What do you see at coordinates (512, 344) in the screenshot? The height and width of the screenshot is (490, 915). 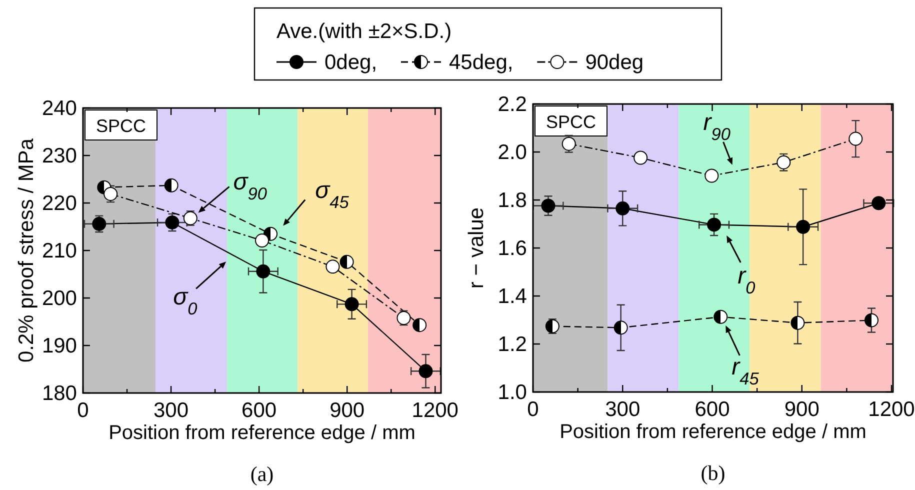 I see `y-tick-label: 1.2` at bounding box center [512, 344].